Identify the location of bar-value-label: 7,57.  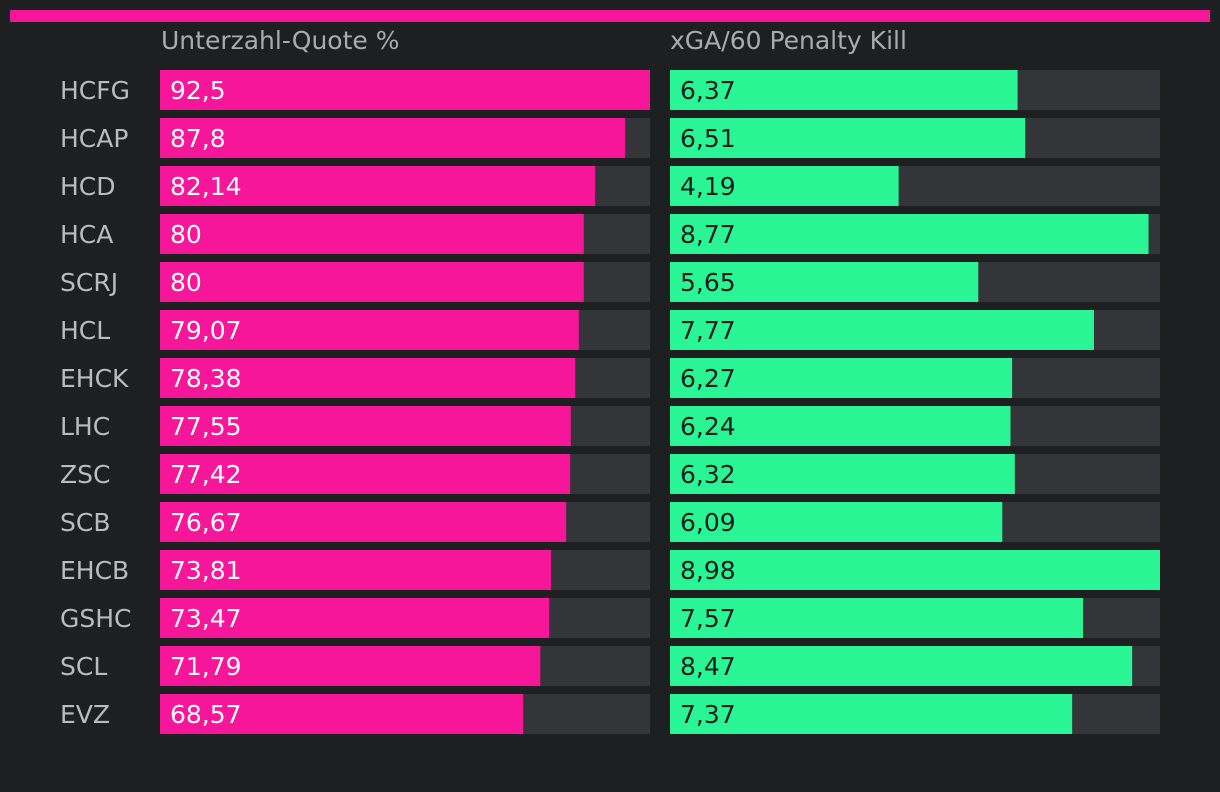
(708, 618).